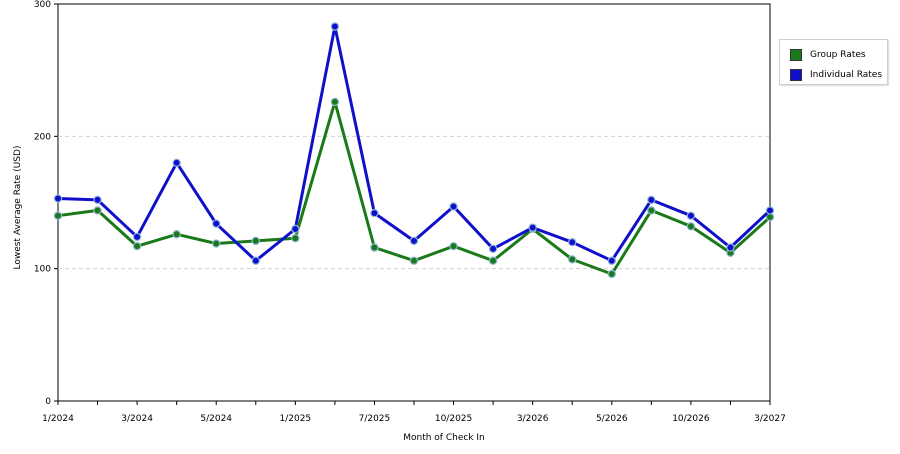 This screenshot has height=454, width=900. I want to click on x-tick-label-3-2026: 3/2026, so click(533, 419).